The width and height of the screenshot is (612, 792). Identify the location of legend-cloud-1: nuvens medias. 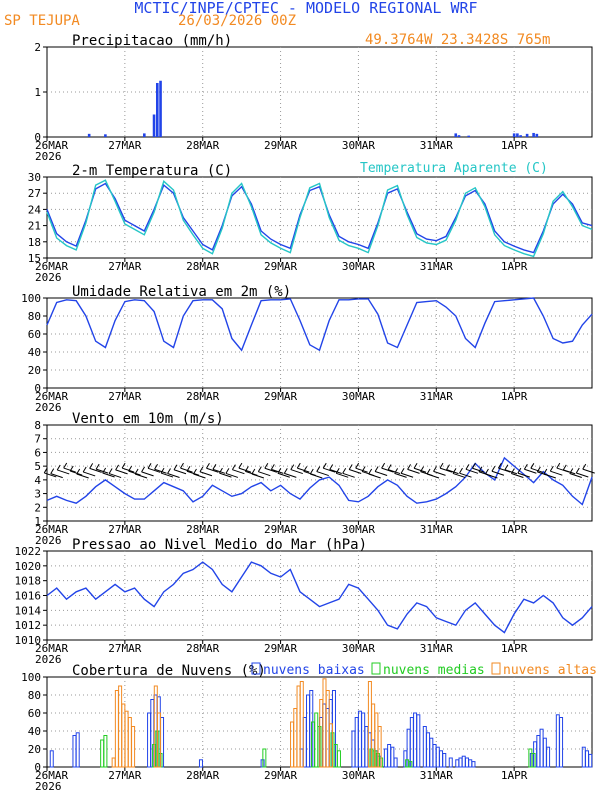
(434, 670).